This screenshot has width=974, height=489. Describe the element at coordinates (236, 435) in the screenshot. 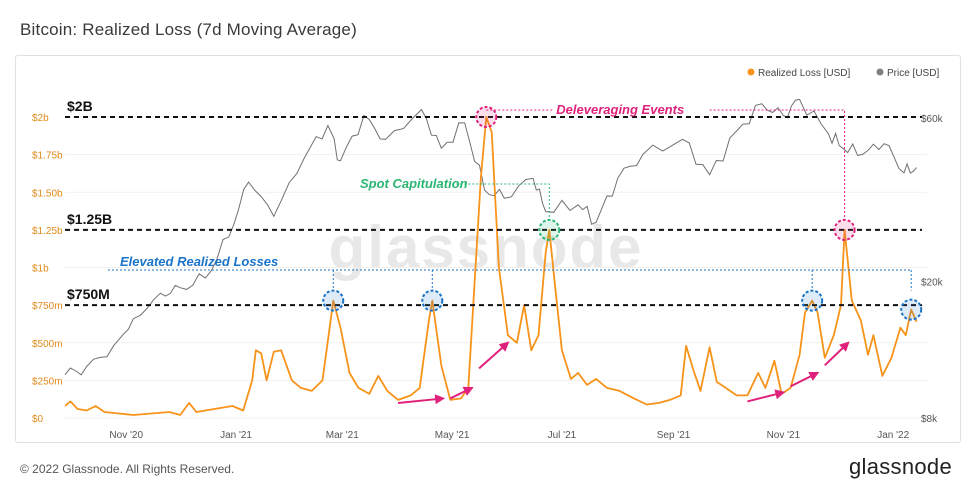

I see `x-tick-label: Jan '21` at that location.